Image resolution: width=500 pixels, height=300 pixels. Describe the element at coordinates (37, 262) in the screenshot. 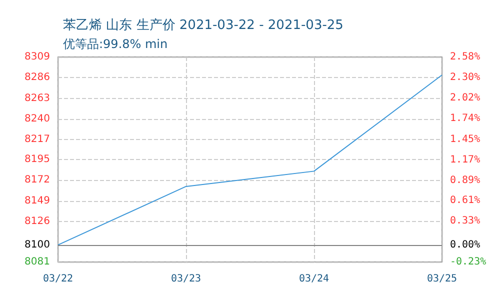

I see `y-tick-label: 8081` at that location.